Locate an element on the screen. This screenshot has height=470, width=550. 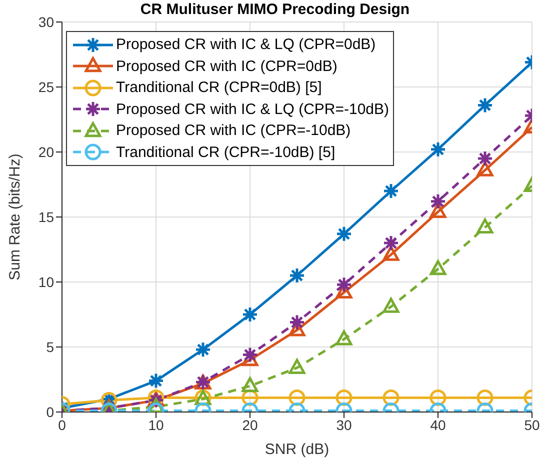
y-tick-label: 30 is located at coordinates (46, 22).